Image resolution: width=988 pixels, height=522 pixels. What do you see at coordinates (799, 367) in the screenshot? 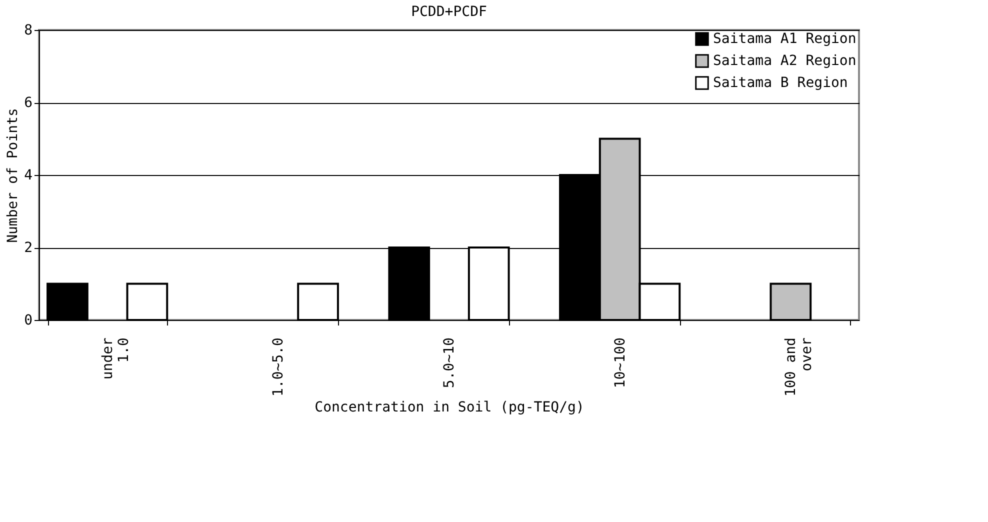
I see `x-tick-label: 100 and over` at bounding box center [799, 367].